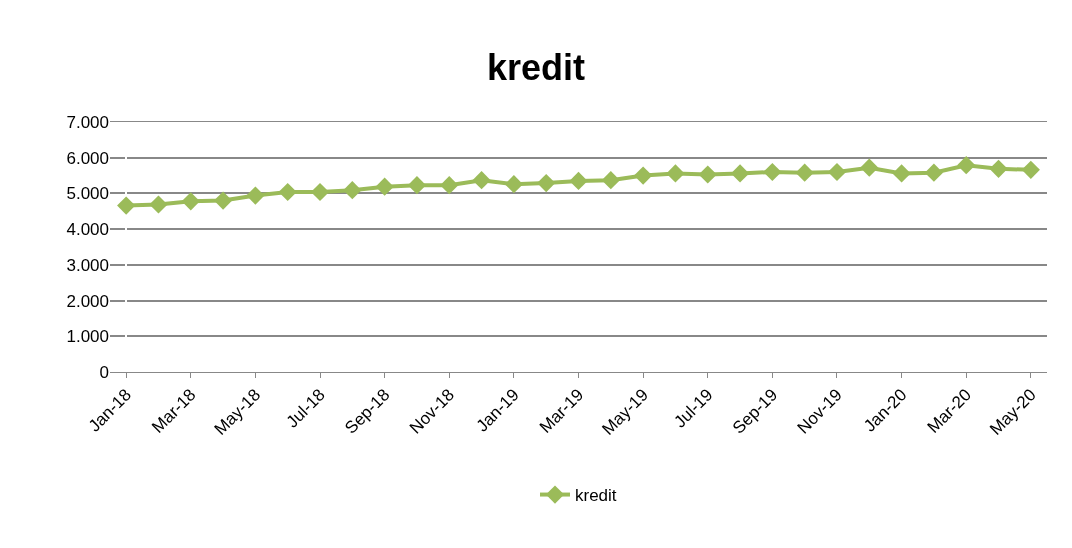 Image resolution: width=1072 pixels, height=548 pixels. I want to click on y-tick-label: 5.000, so click(87, 194).